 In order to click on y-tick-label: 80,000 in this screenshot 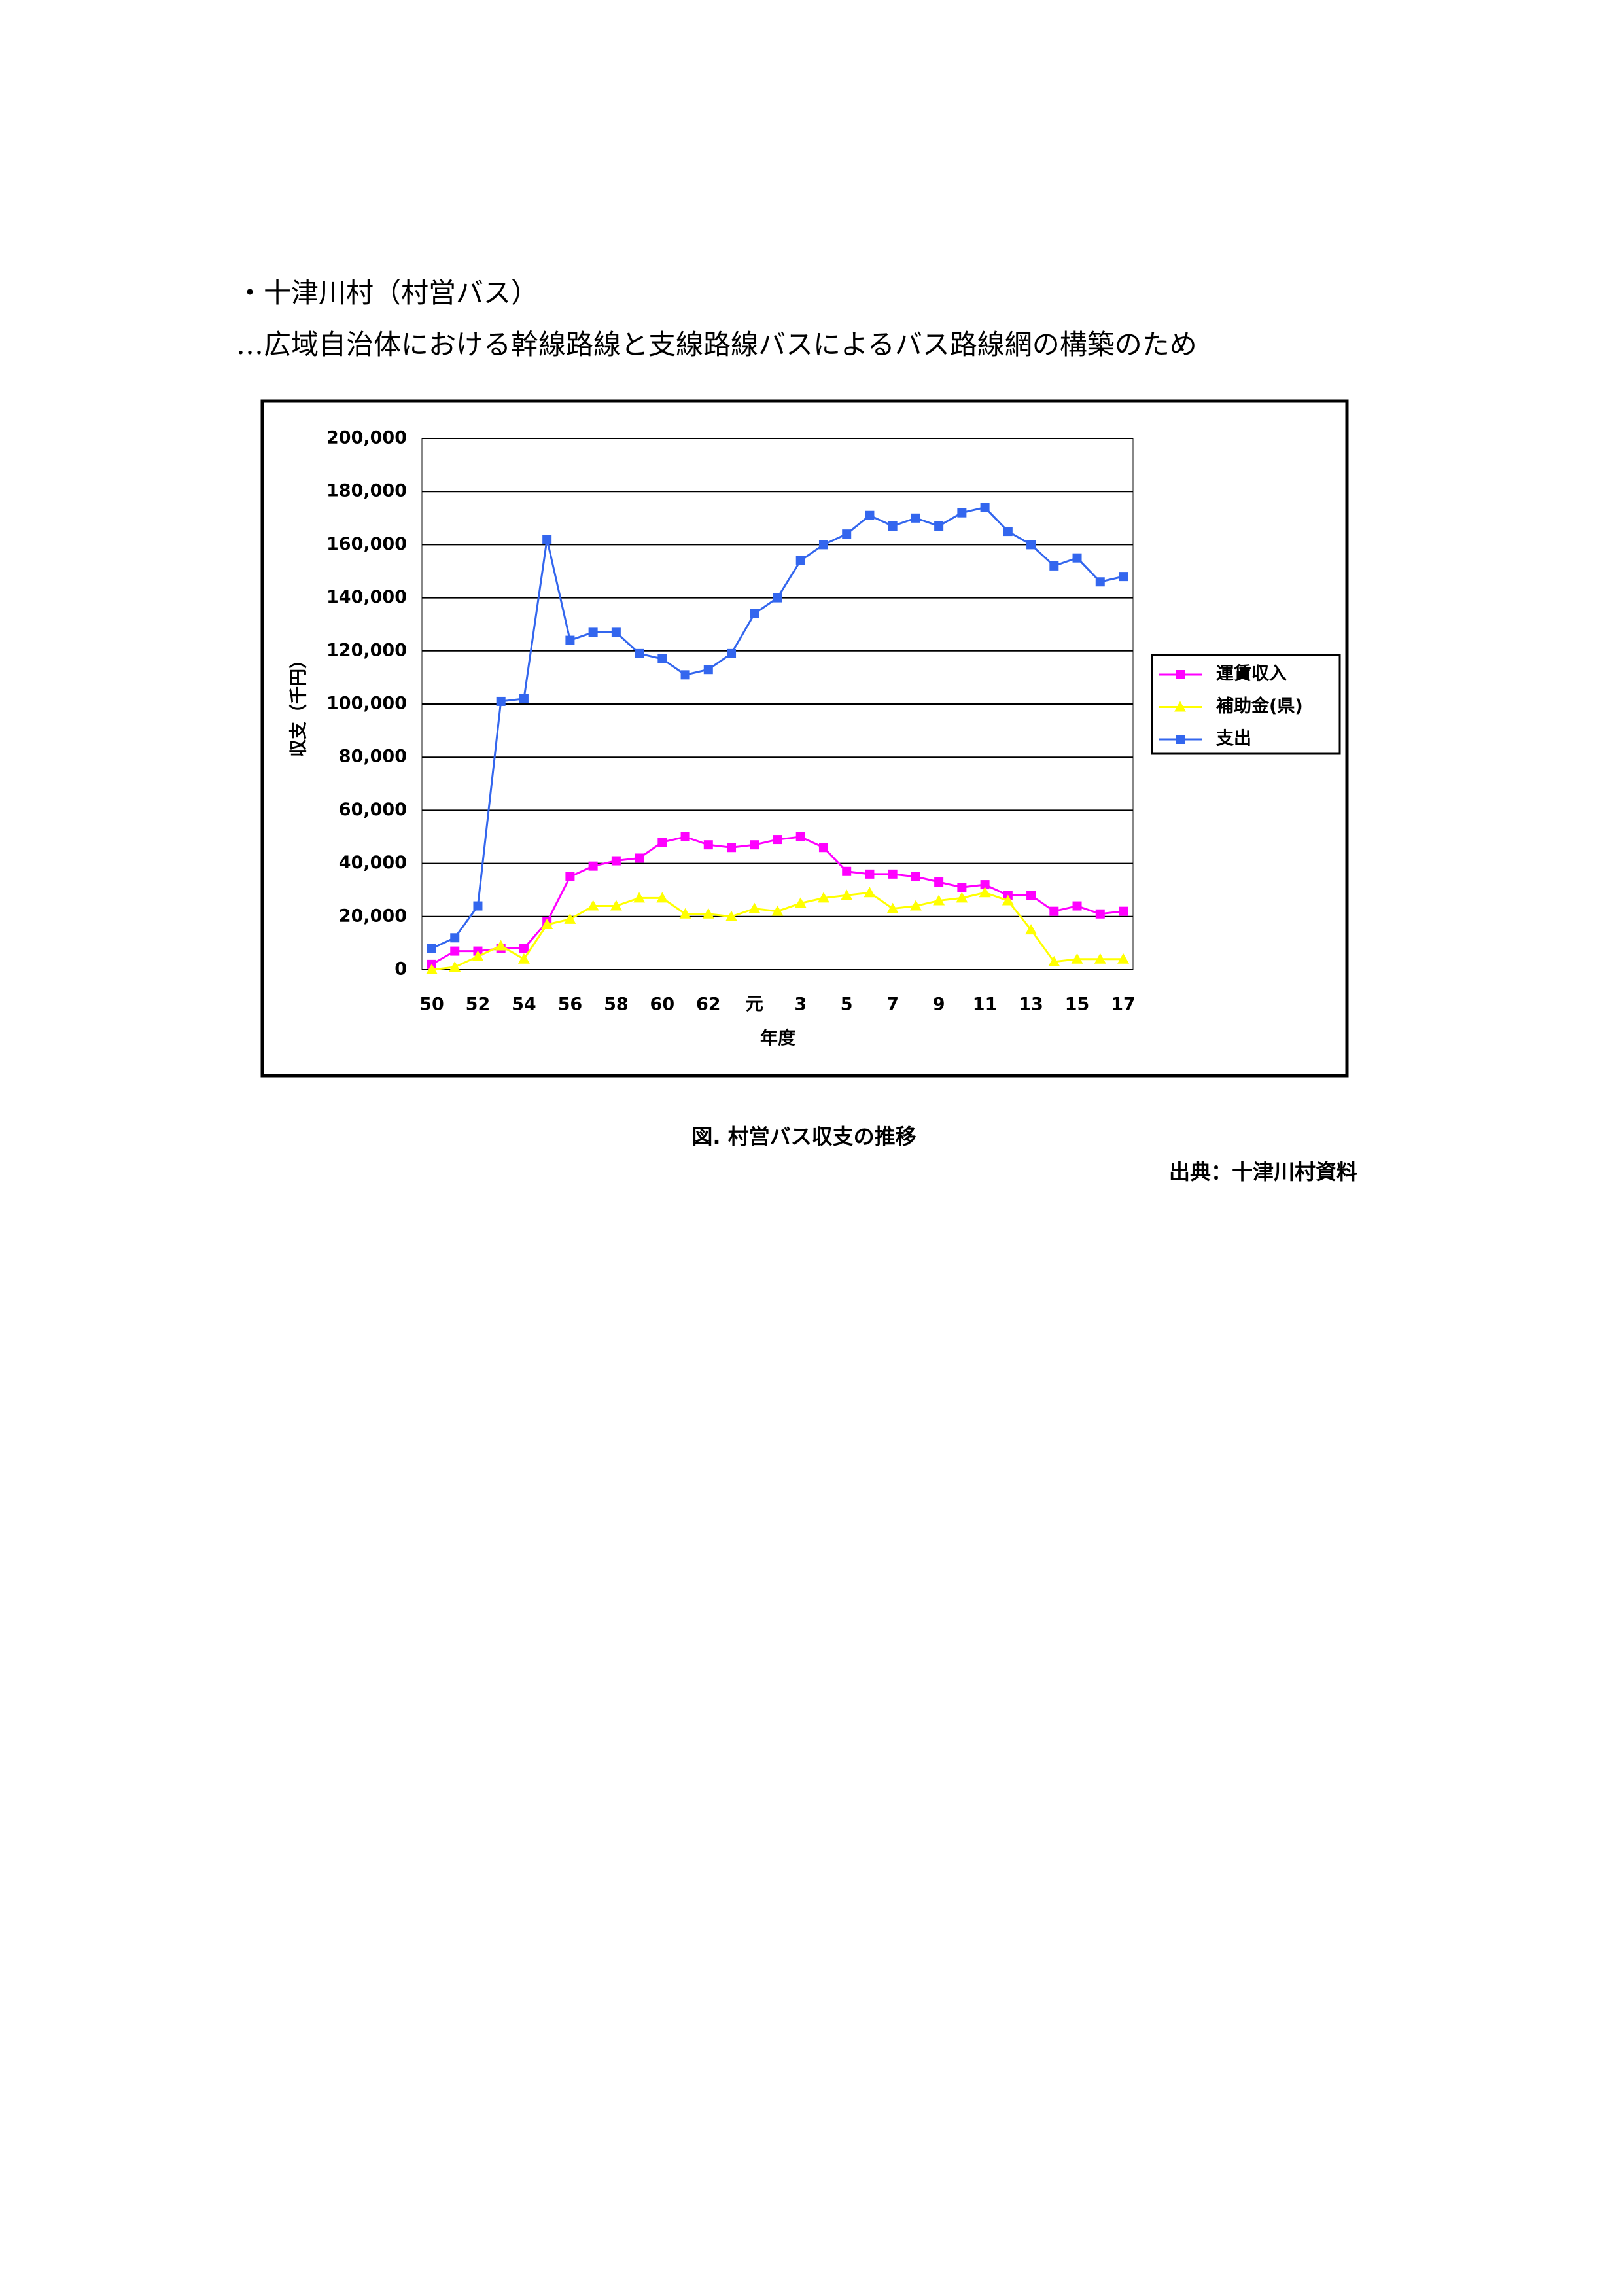, I will do `click(373, 757)`.